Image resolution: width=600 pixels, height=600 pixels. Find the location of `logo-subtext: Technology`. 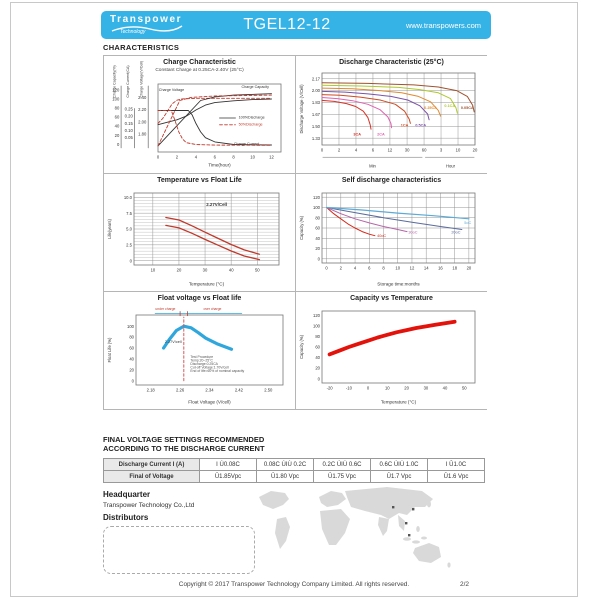

logo-subtext: Technology is located at coordinates (133, 32).